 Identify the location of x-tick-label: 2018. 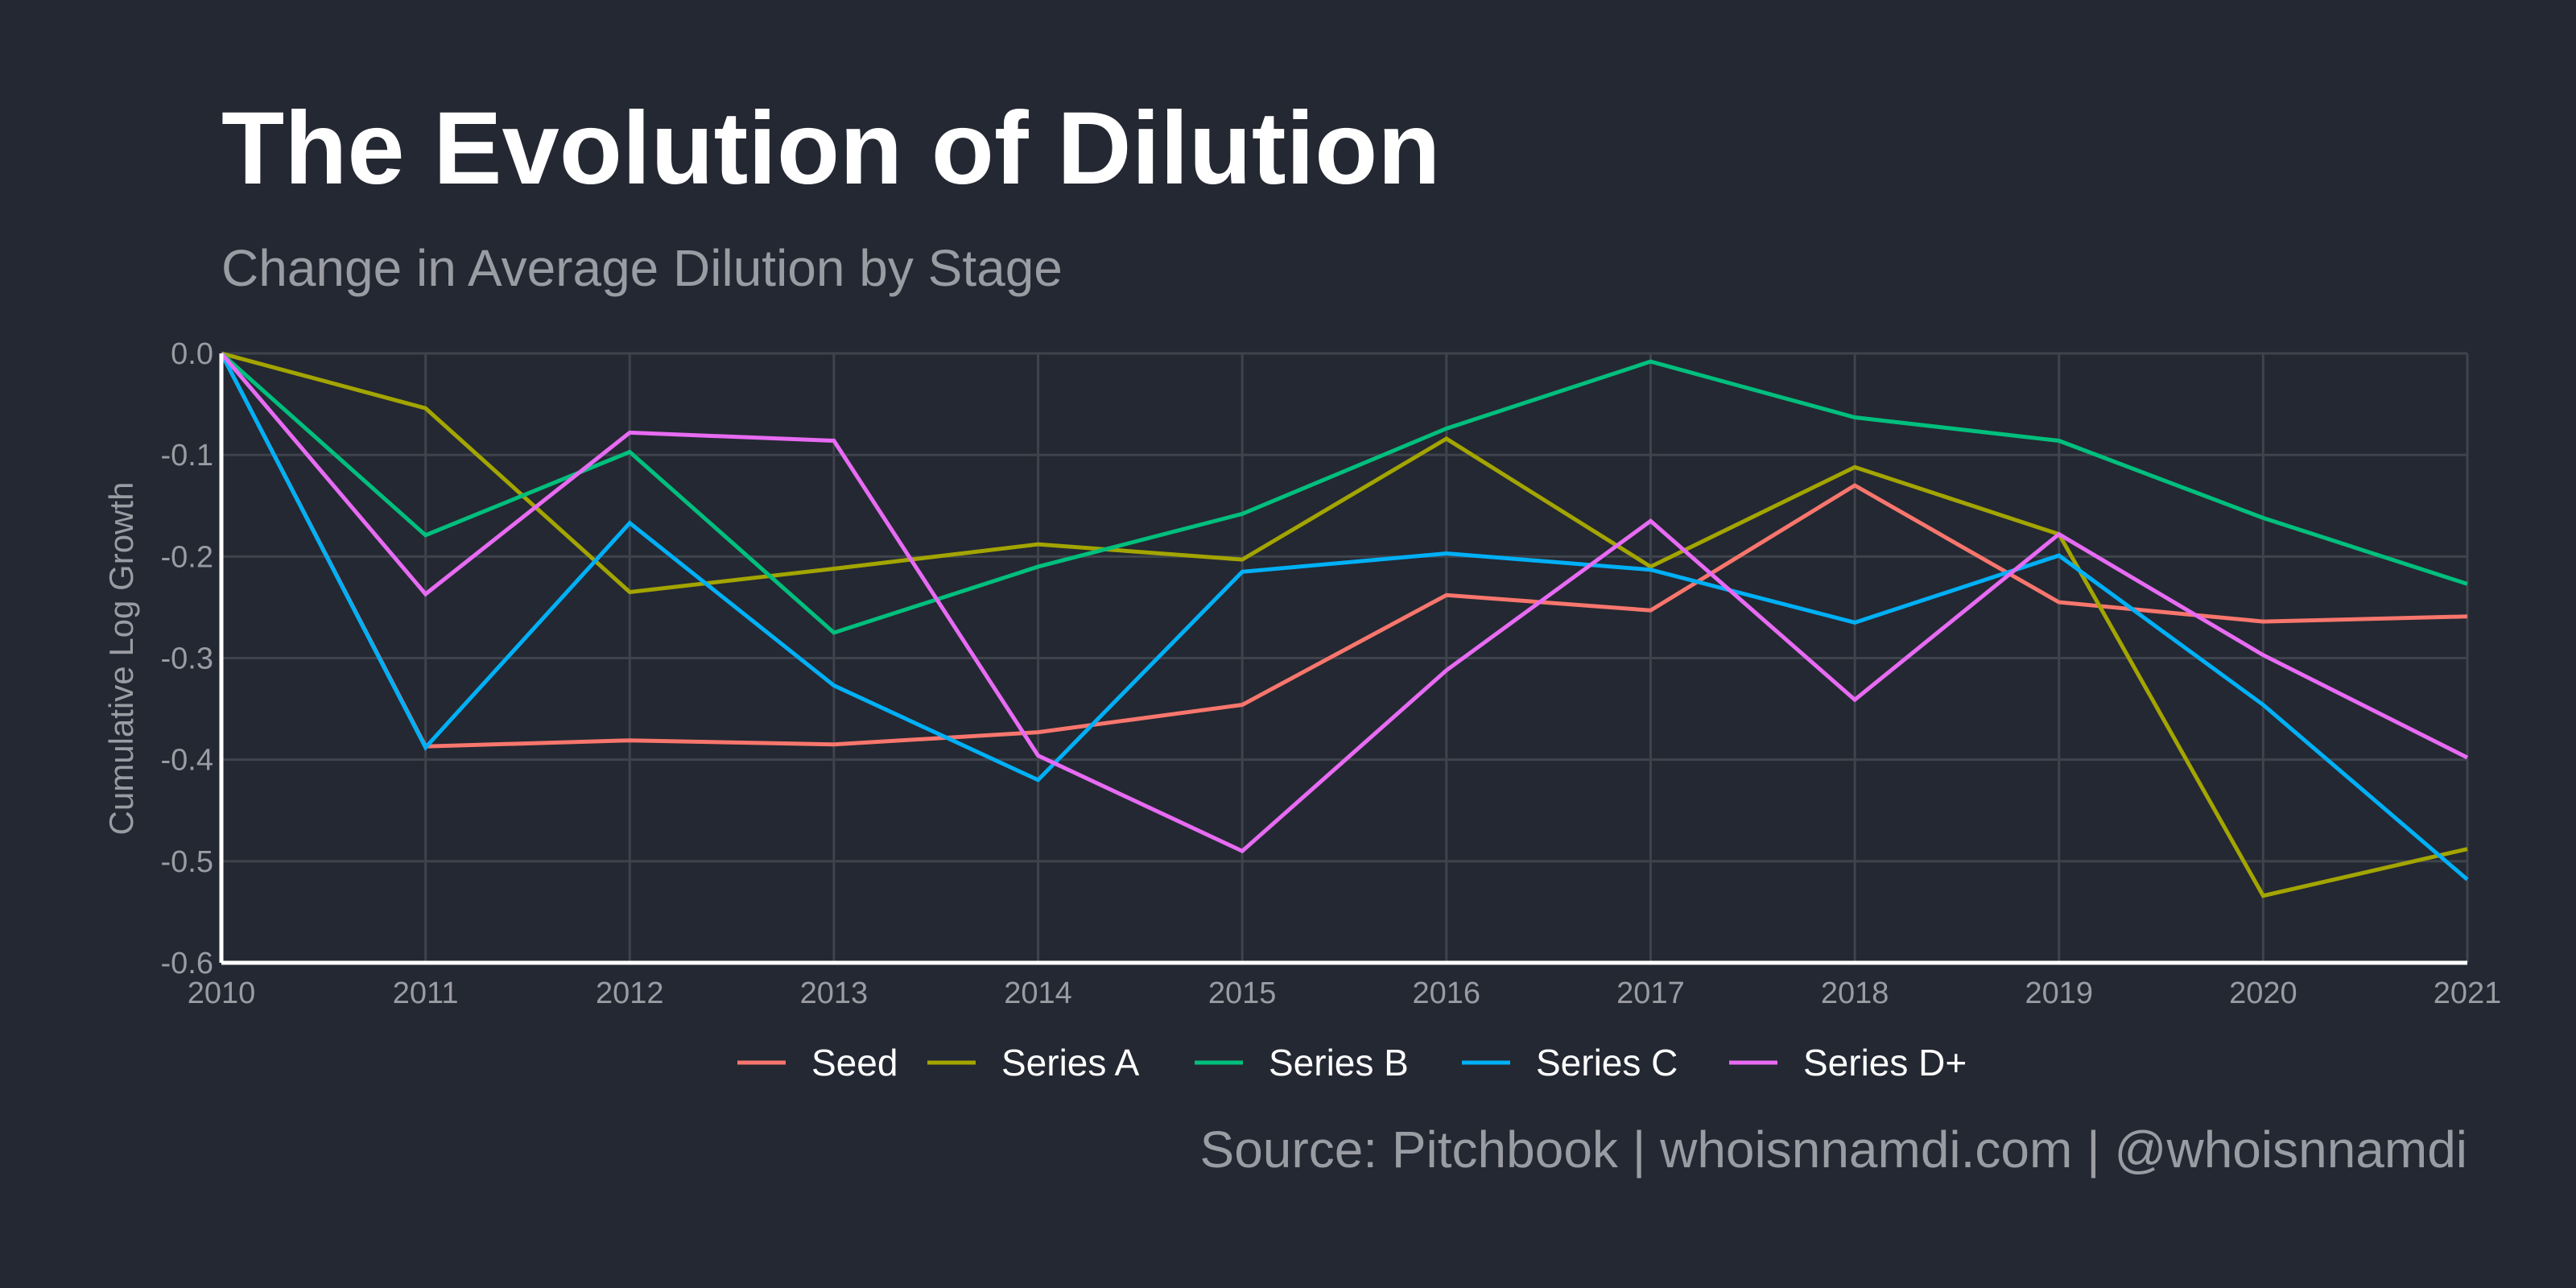
(1855, 993).